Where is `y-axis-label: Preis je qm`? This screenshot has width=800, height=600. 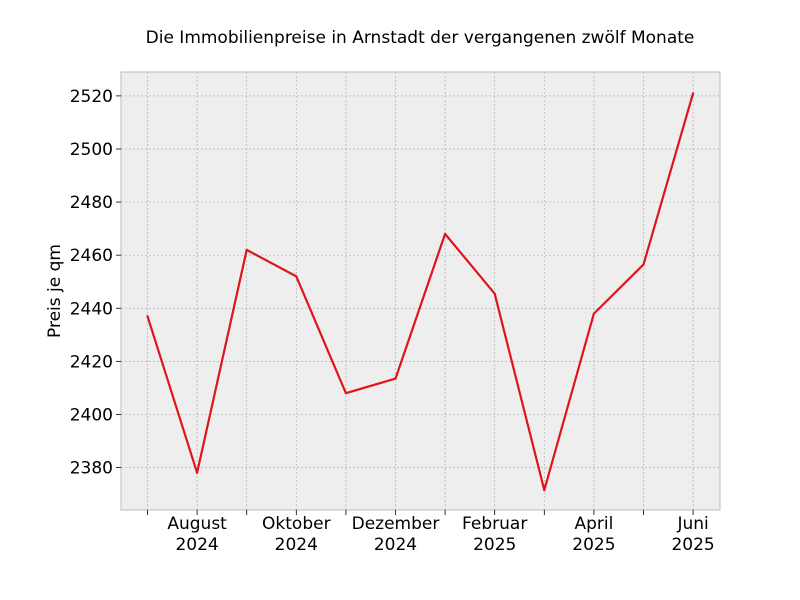 y-axis-label: Preis je qm is located at coordinates (55, 291).